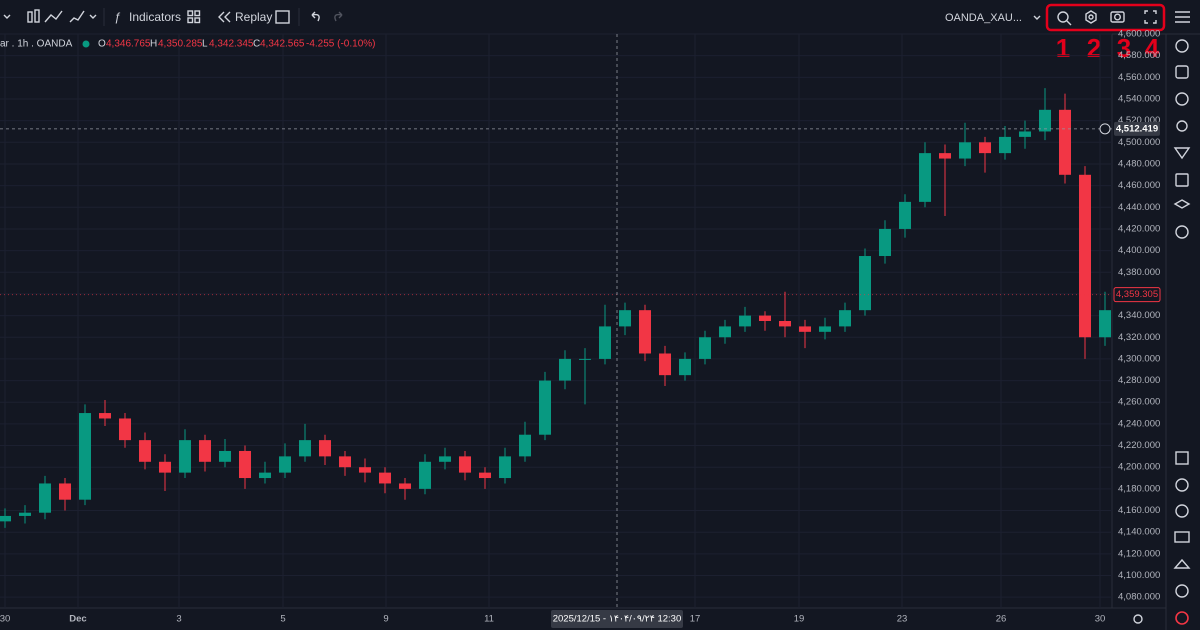  Describe the element at coordinates (1182, 458) in the screenshot. I see `apps-tool` at that location.